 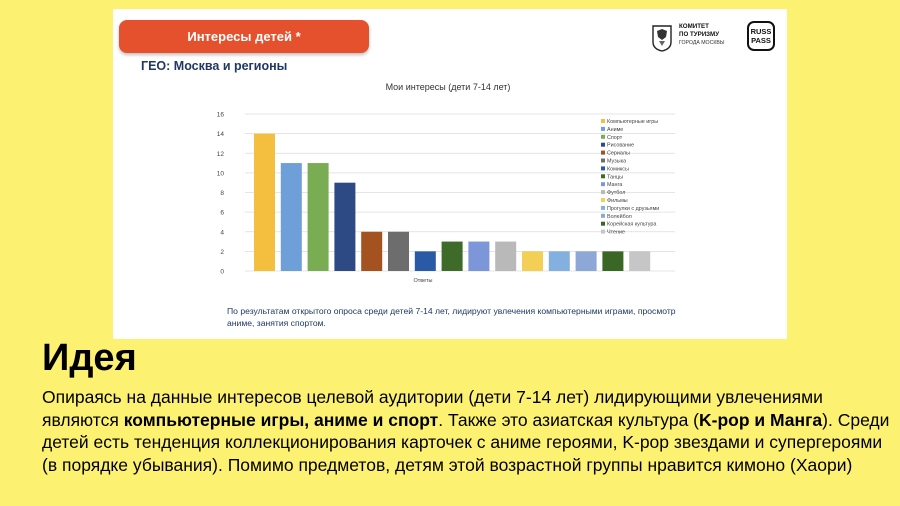 What do you see at coordinates (761, 31) in the screenshot?
I see `russpass-line-1: RUSS` at bounding box center [761, 31].